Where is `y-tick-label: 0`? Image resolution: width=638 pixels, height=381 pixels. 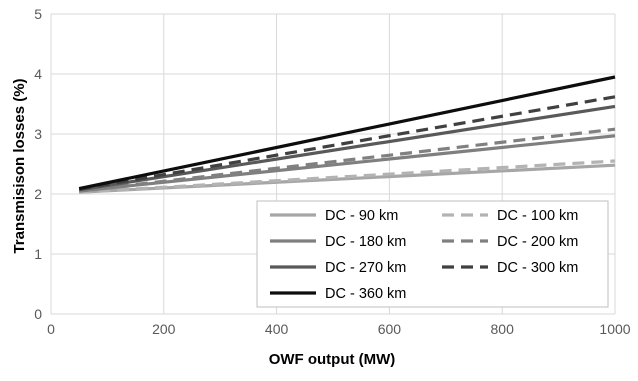 y-tick-label: 0 is located at coordinates (38, 314).